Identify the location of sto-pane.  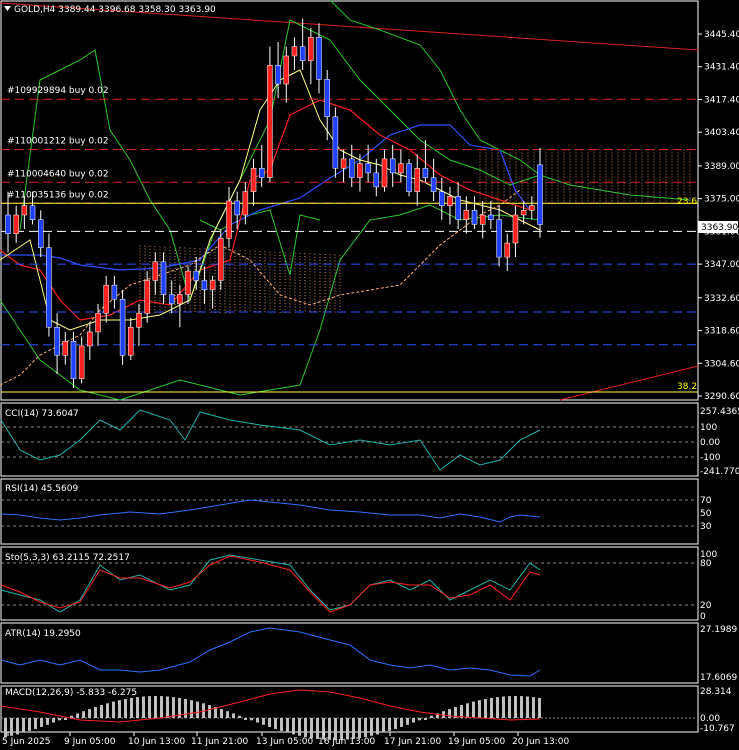
(349, 583).